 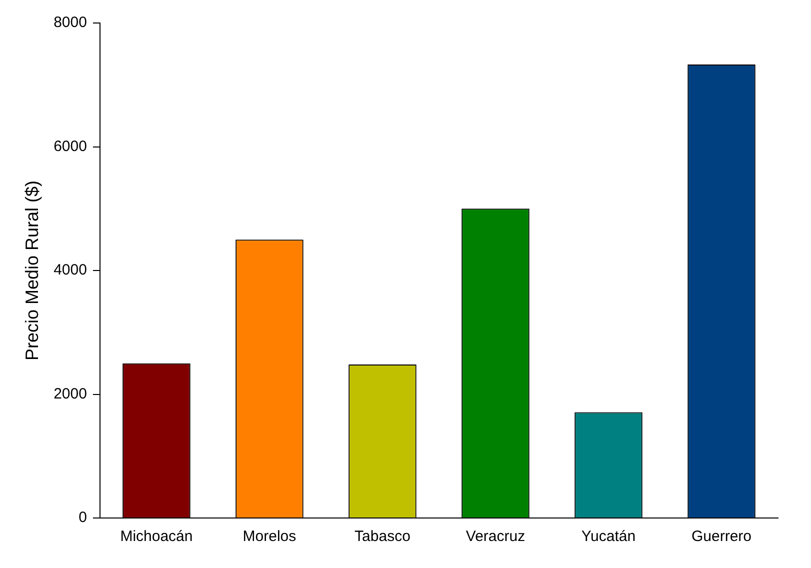 What do you see at coordinates (70, 23) in the screenshot?
I see `y-tick-label: 8000` at bounding box center [70, 23].